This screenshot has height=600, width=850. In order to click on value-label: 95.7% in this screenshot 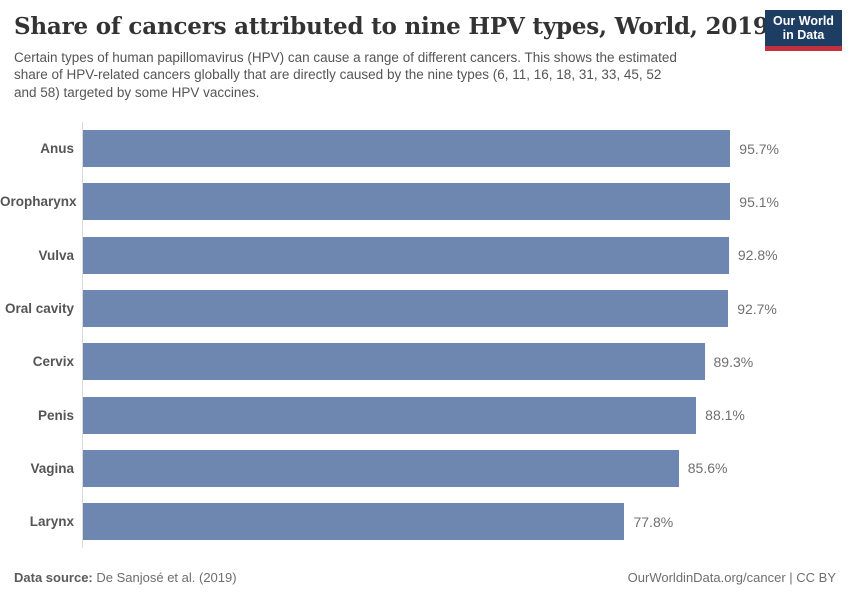, I will do `click(759, 148)`.